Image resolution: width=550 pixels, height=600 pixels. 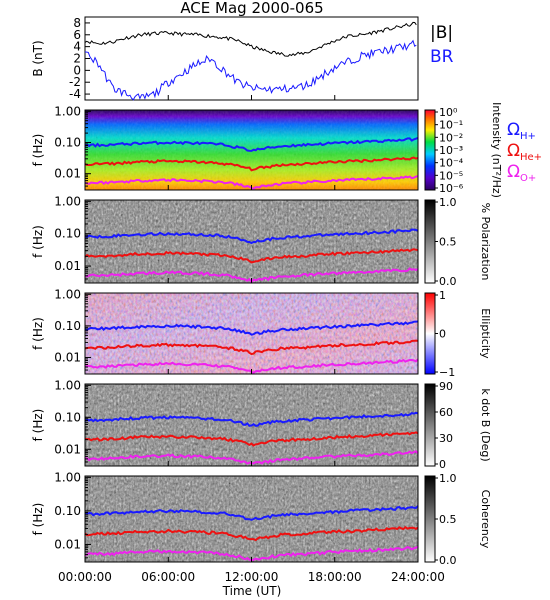 I want to click on spectrogram-texture, so click(x=251, y=241).